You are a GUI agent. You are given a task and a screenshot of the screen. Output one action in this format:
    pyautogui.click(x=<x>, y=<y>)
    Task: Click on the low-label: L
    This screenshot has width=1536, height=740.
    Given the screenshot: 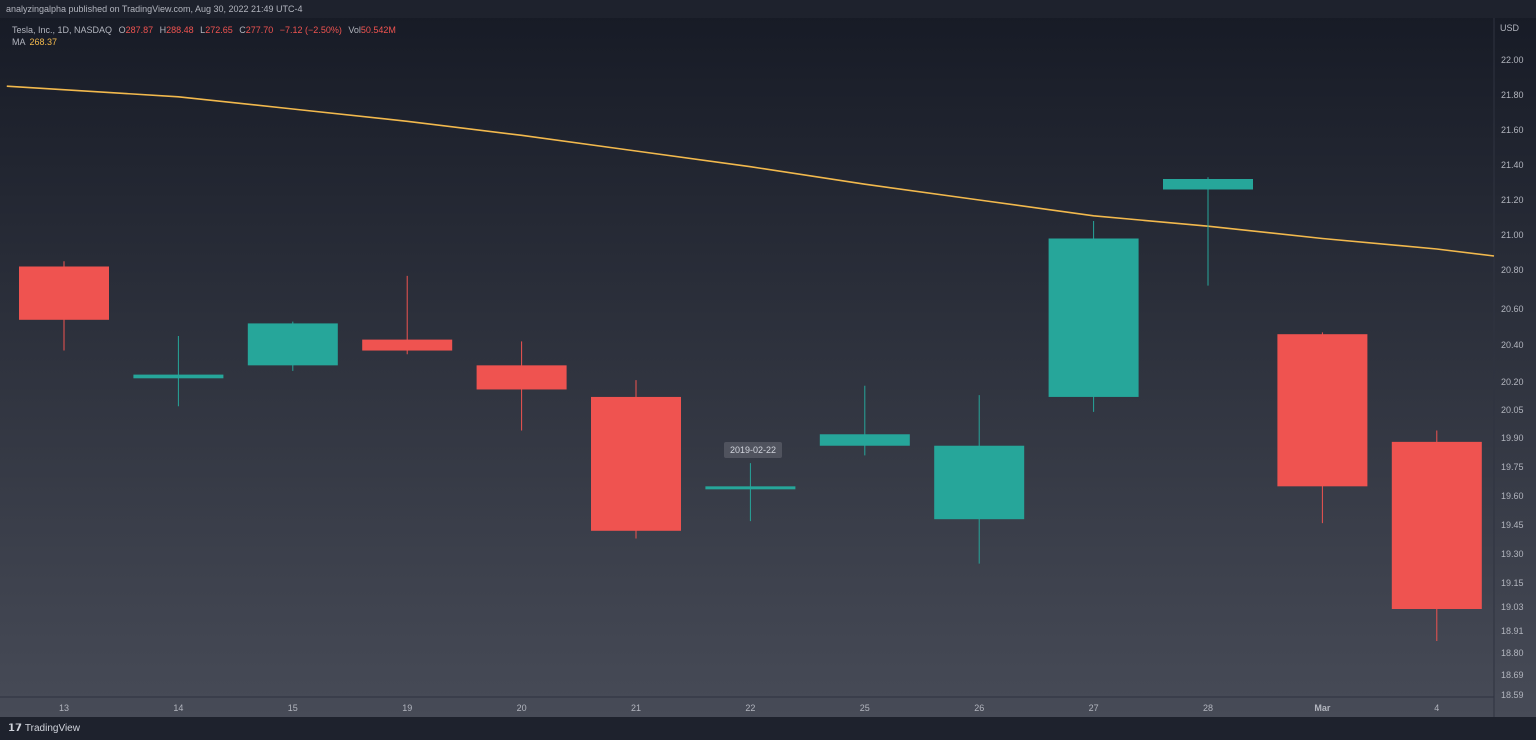 What is the action you would take?
    pyautogui.click(x=203, y=30)
    